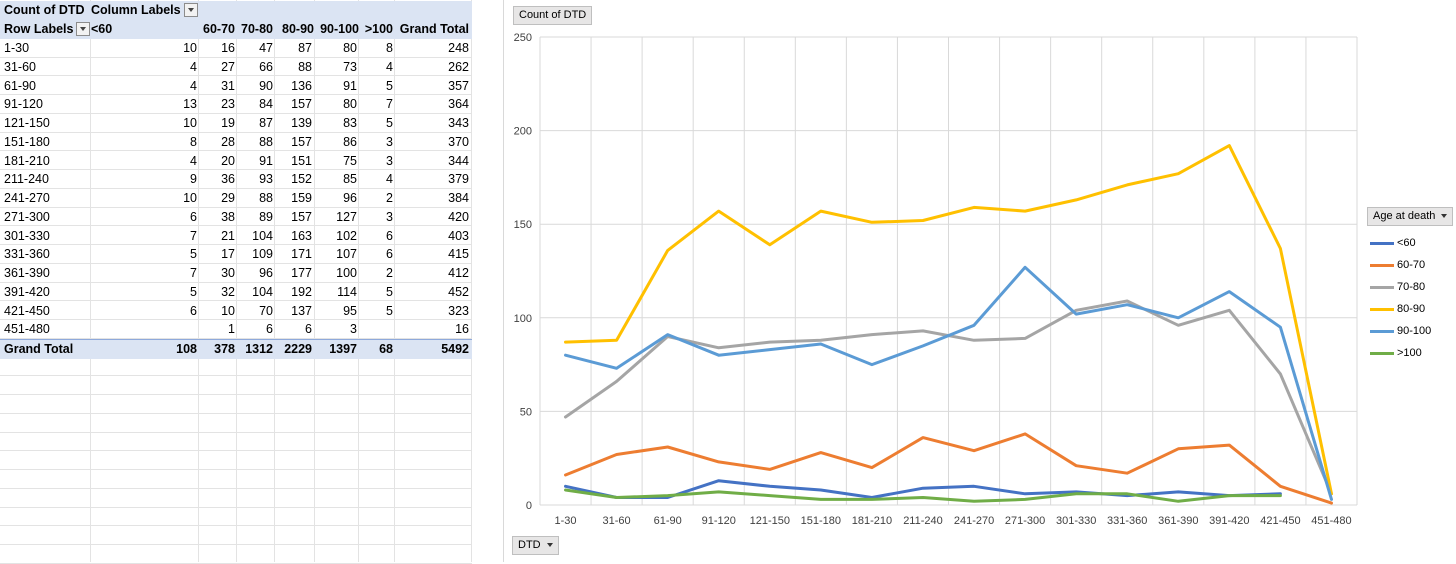  I want to click on pivot-cell: 84, so click(266, 104).